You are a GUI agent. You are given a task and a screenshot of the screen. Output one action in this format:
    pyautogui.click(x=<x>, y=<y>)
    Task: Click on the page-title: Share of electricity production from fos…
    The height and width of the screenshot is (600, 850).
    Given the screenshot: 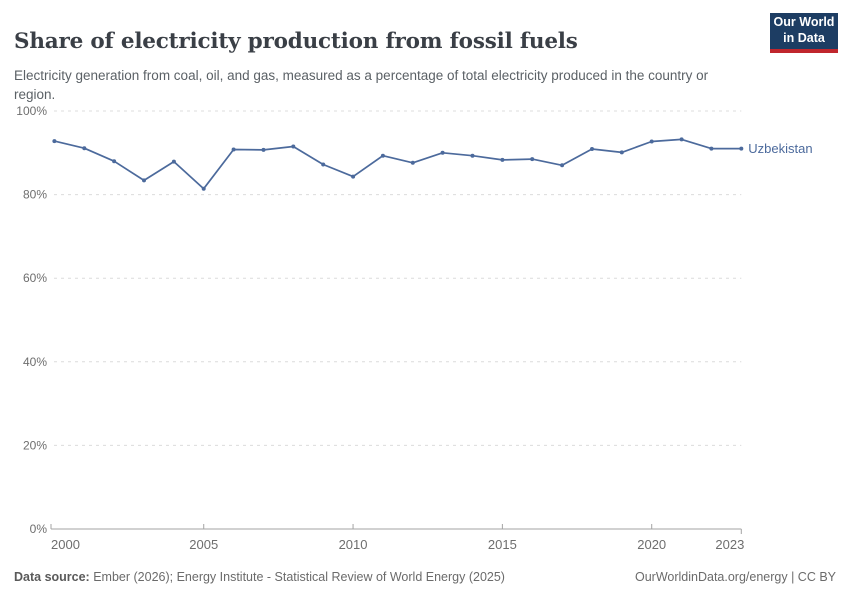 What is the action you would take?
    pyautogui.click(x=296, y=42)
    